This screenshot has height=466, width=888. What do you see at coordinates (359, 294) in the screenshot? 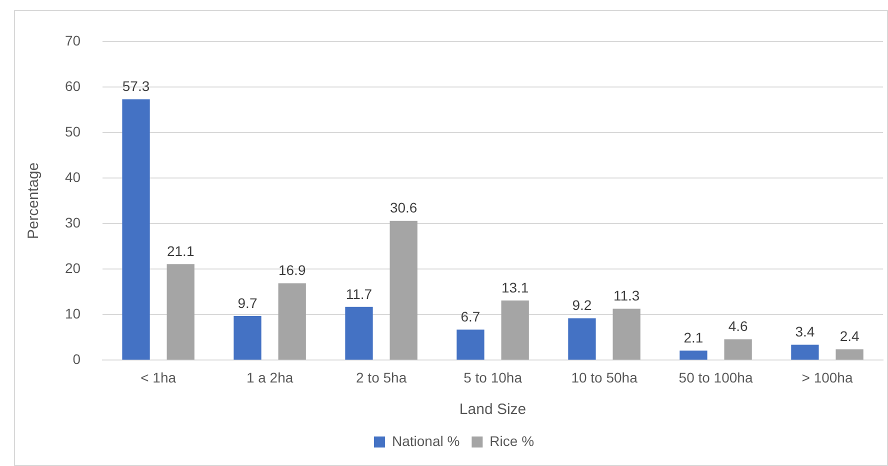
I see `data-label: 11.7` at bounding box center [359, 294].